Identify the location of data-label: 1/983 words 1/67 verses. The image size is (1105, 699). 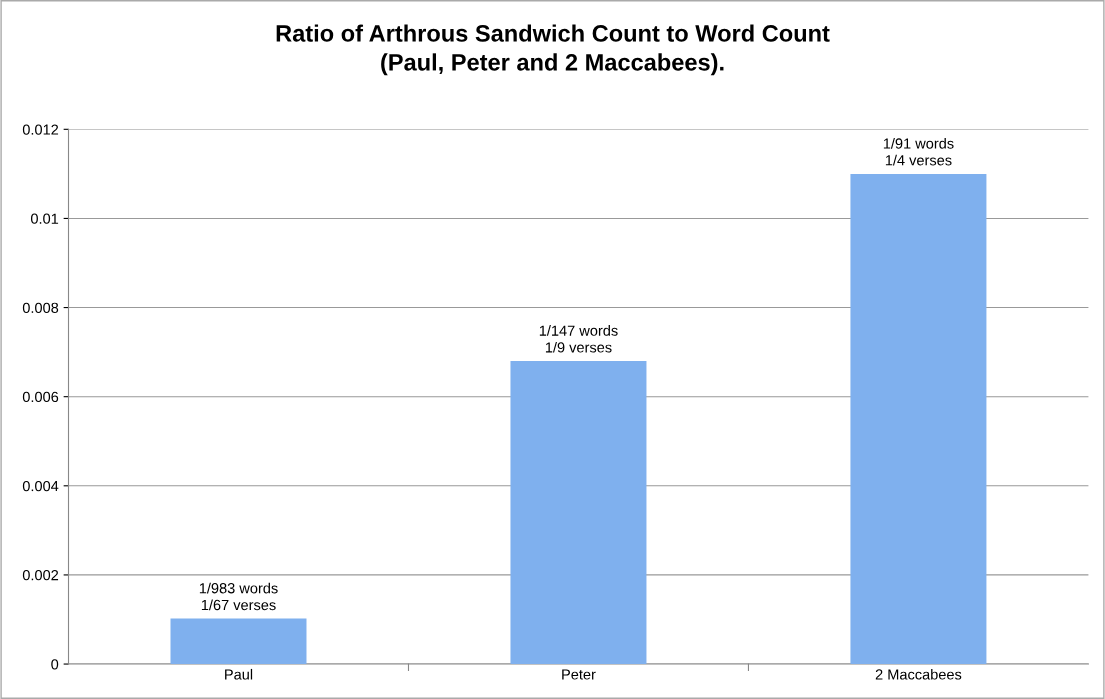
(238, 596).